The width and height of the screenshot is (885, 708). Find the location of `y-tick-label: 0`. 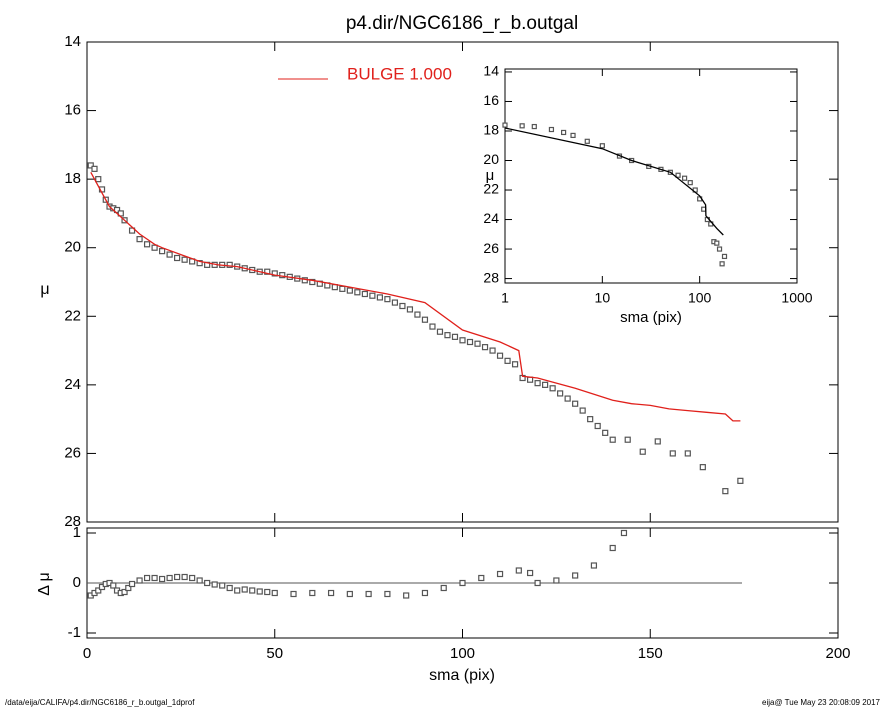

y-tick-label: 0 is located at coordinates (77, 582).